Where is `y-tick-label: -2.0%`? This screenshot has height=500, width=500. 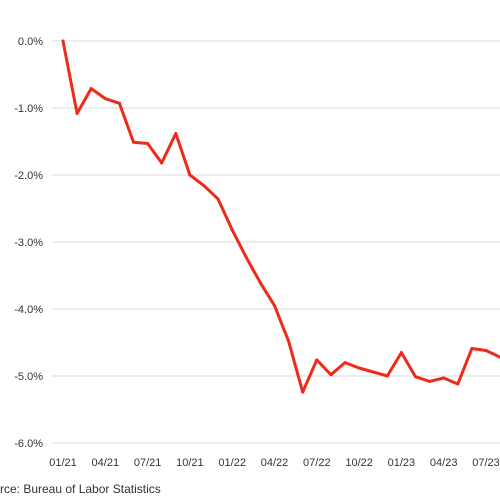
y-tick-label: -2.0% is located at coordinates (28, 176).